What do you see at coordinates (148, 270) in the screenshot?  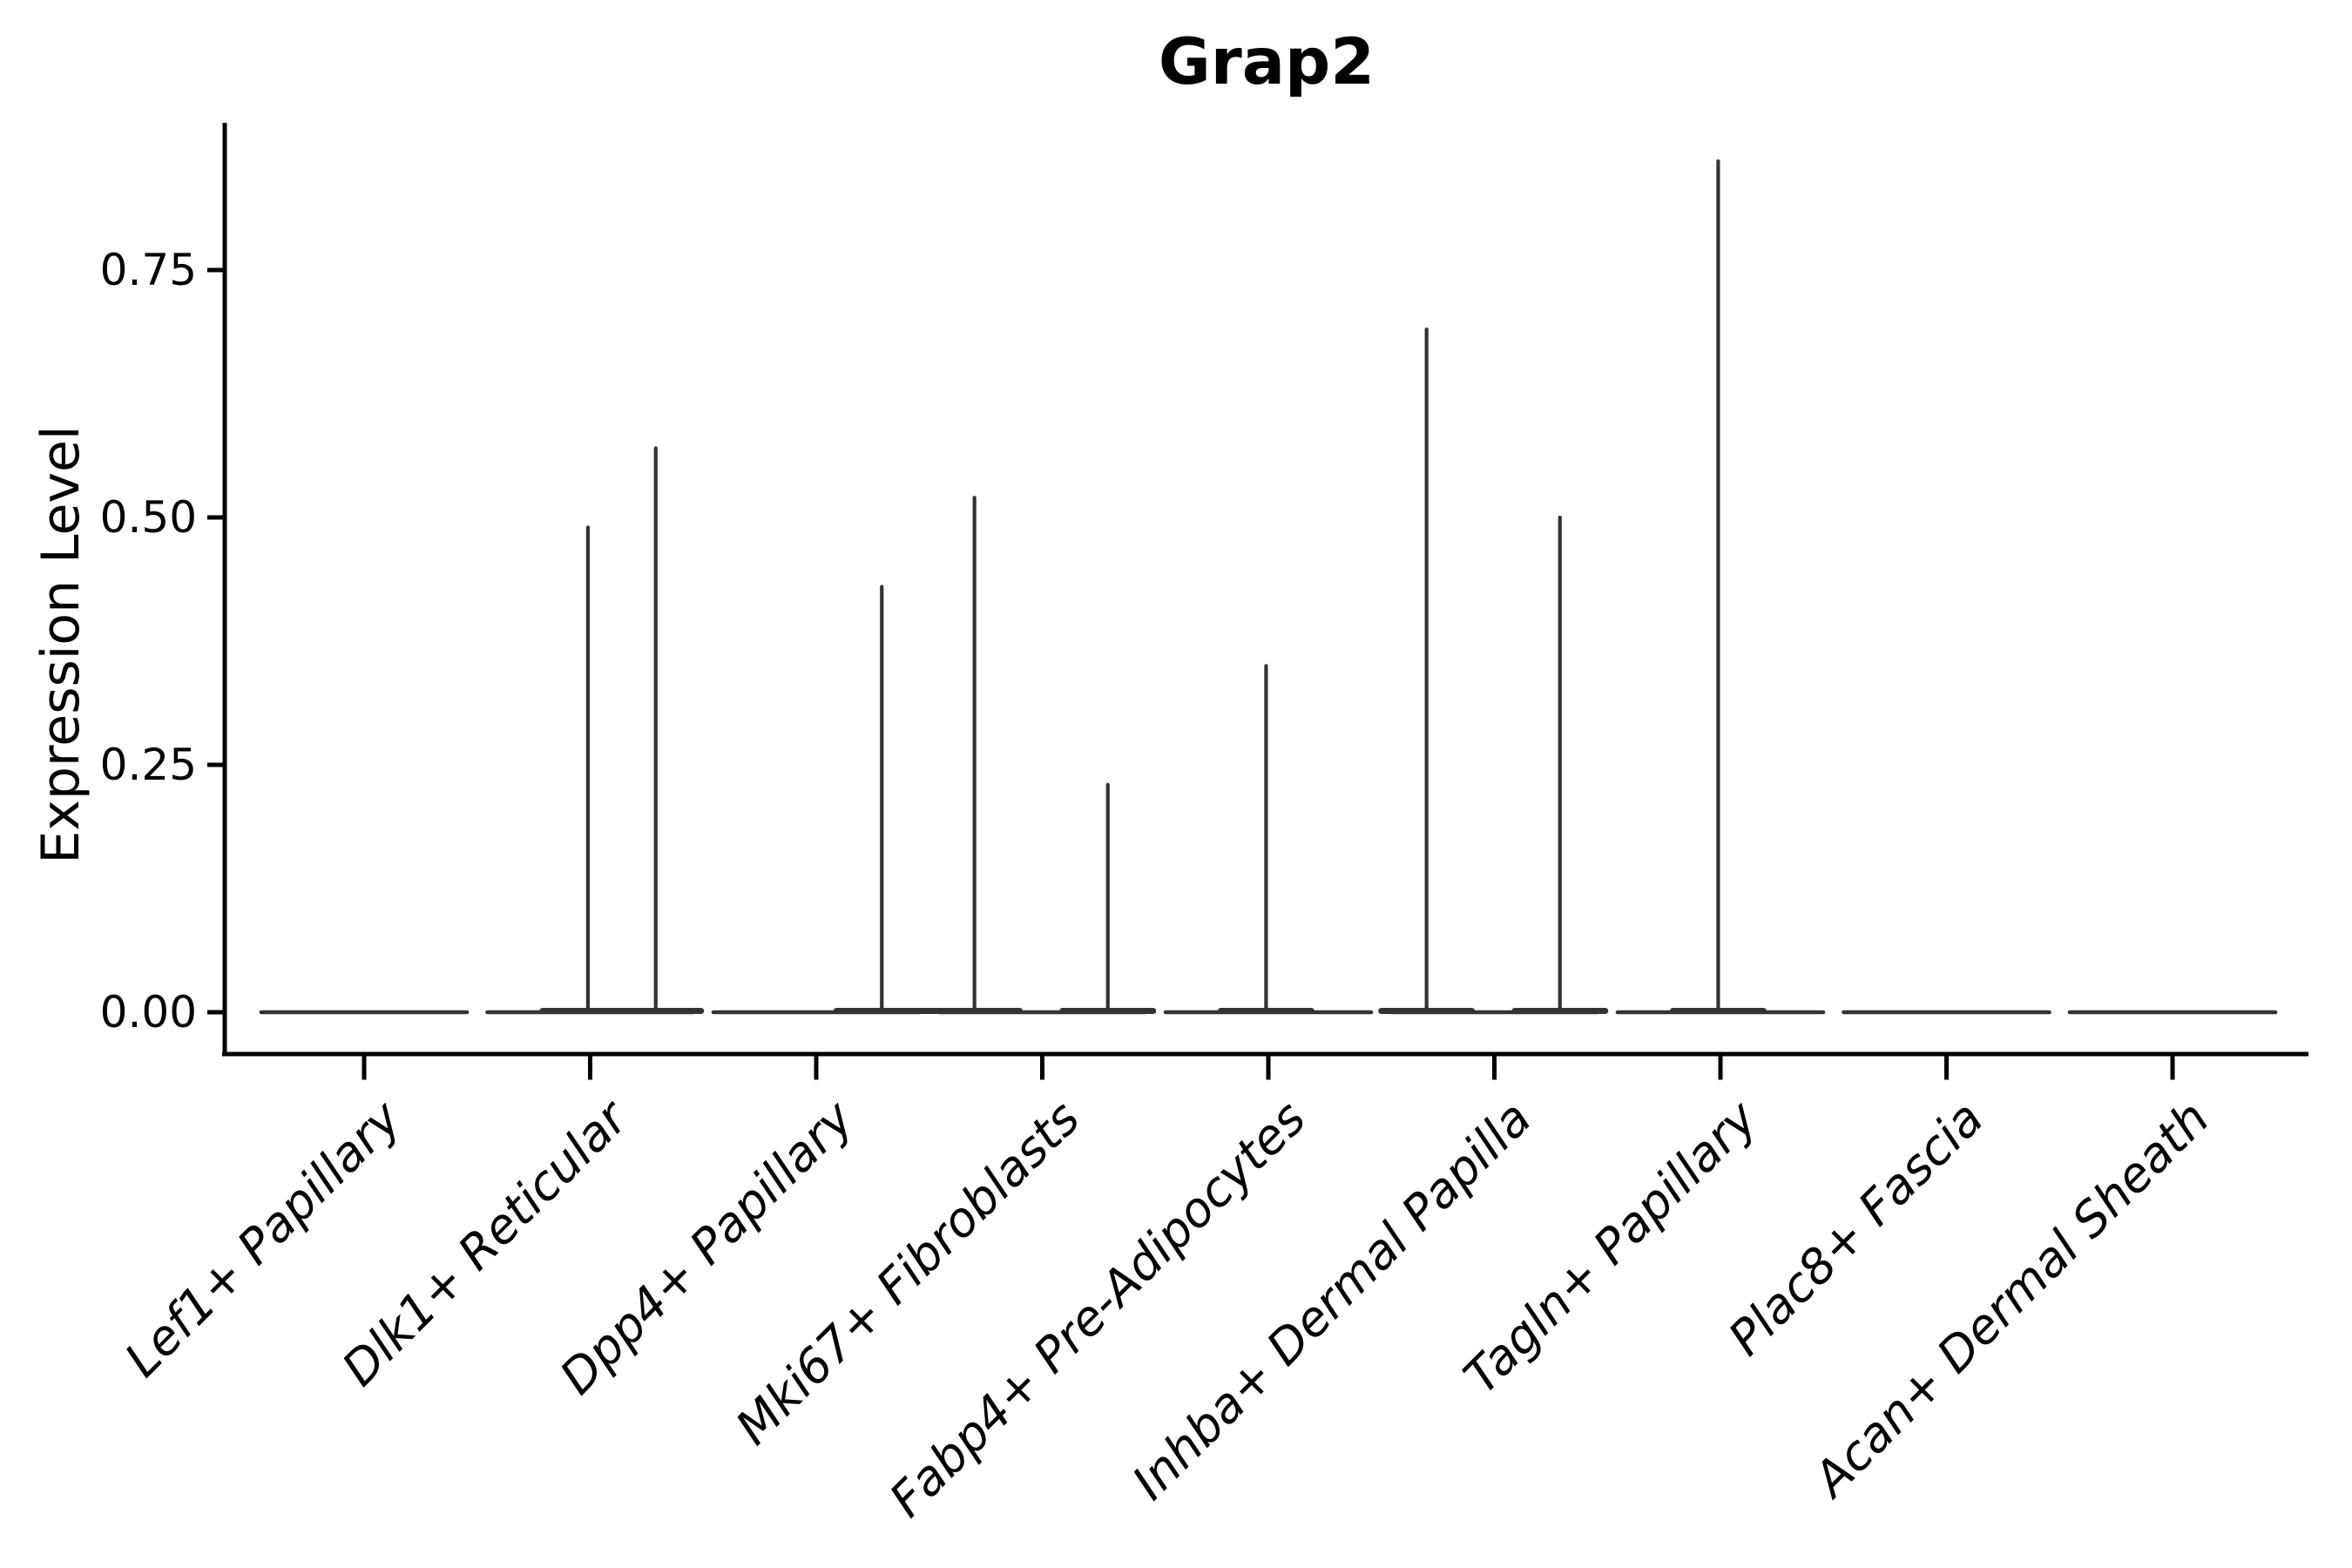 I see `y-tick-label: 0.75` at bounding box center [148, 270].